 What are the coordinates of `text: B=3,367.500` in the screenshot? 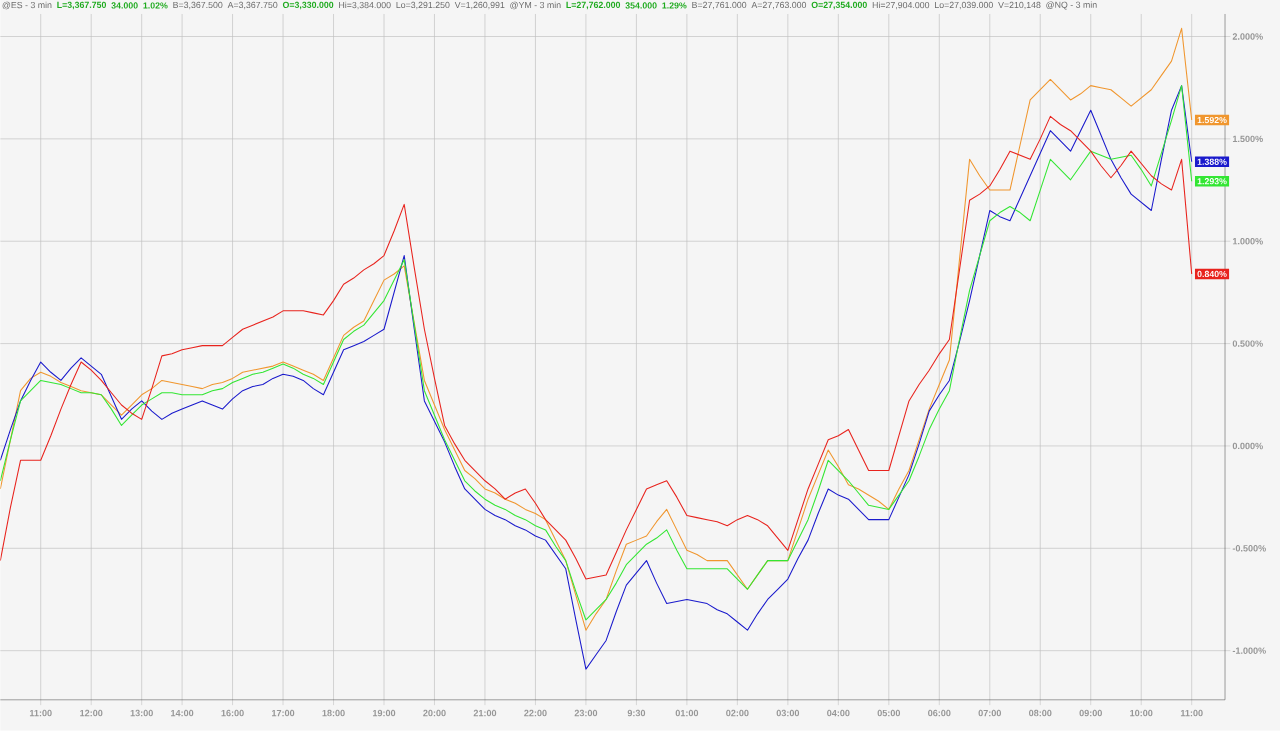 It's located at (198, 5).